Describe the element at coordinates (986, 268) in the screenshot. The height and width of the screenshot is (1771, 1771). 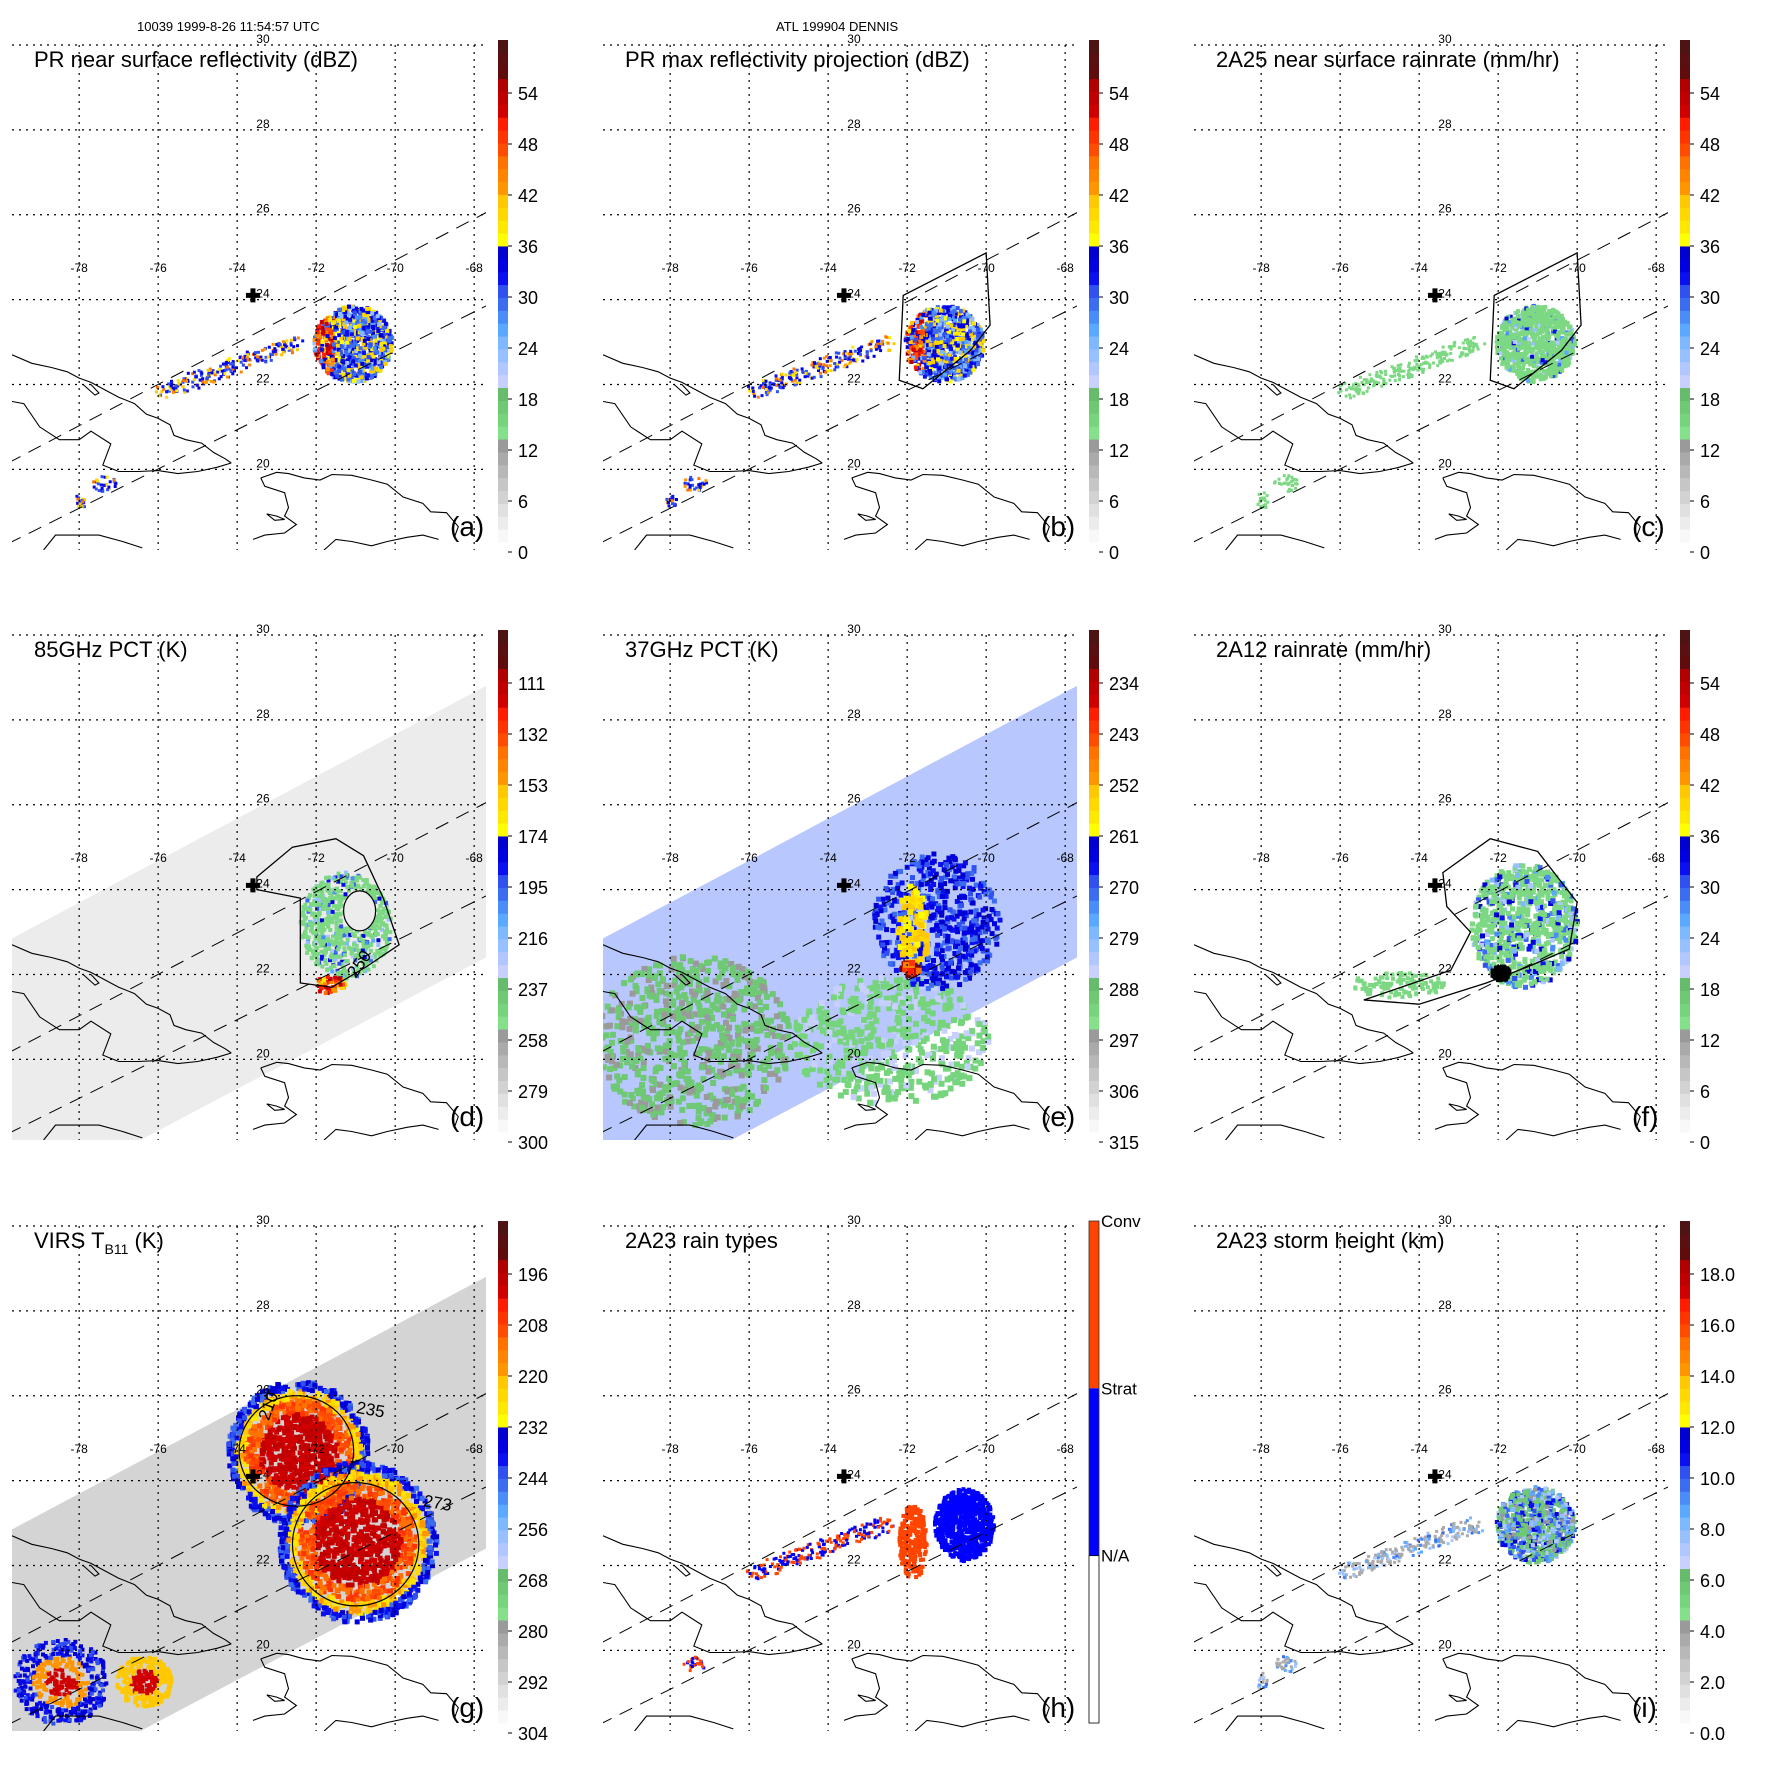
I see `longitude-tick-label: -70` at that location.